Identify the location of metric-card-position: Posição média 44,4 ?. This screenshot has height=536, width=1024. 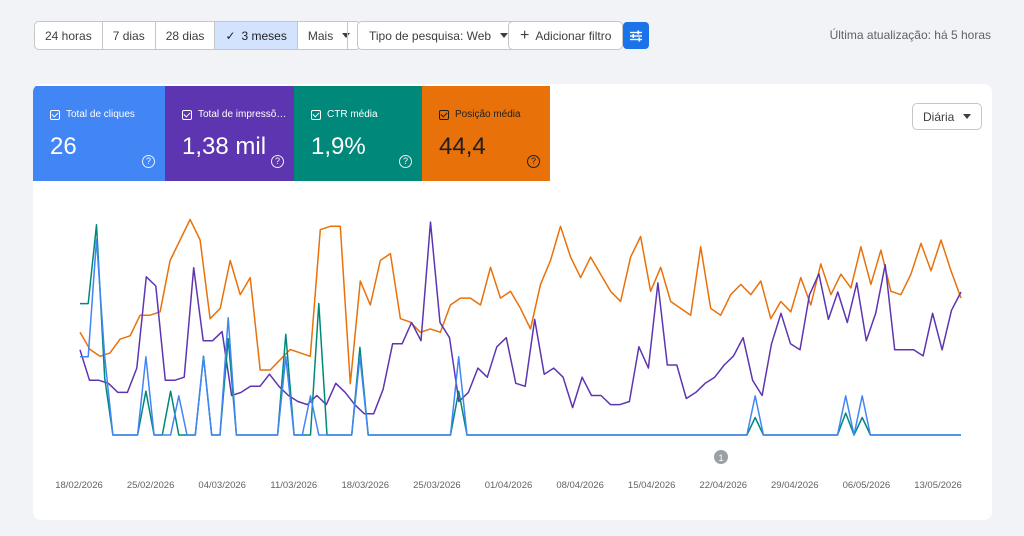
(486, 133).